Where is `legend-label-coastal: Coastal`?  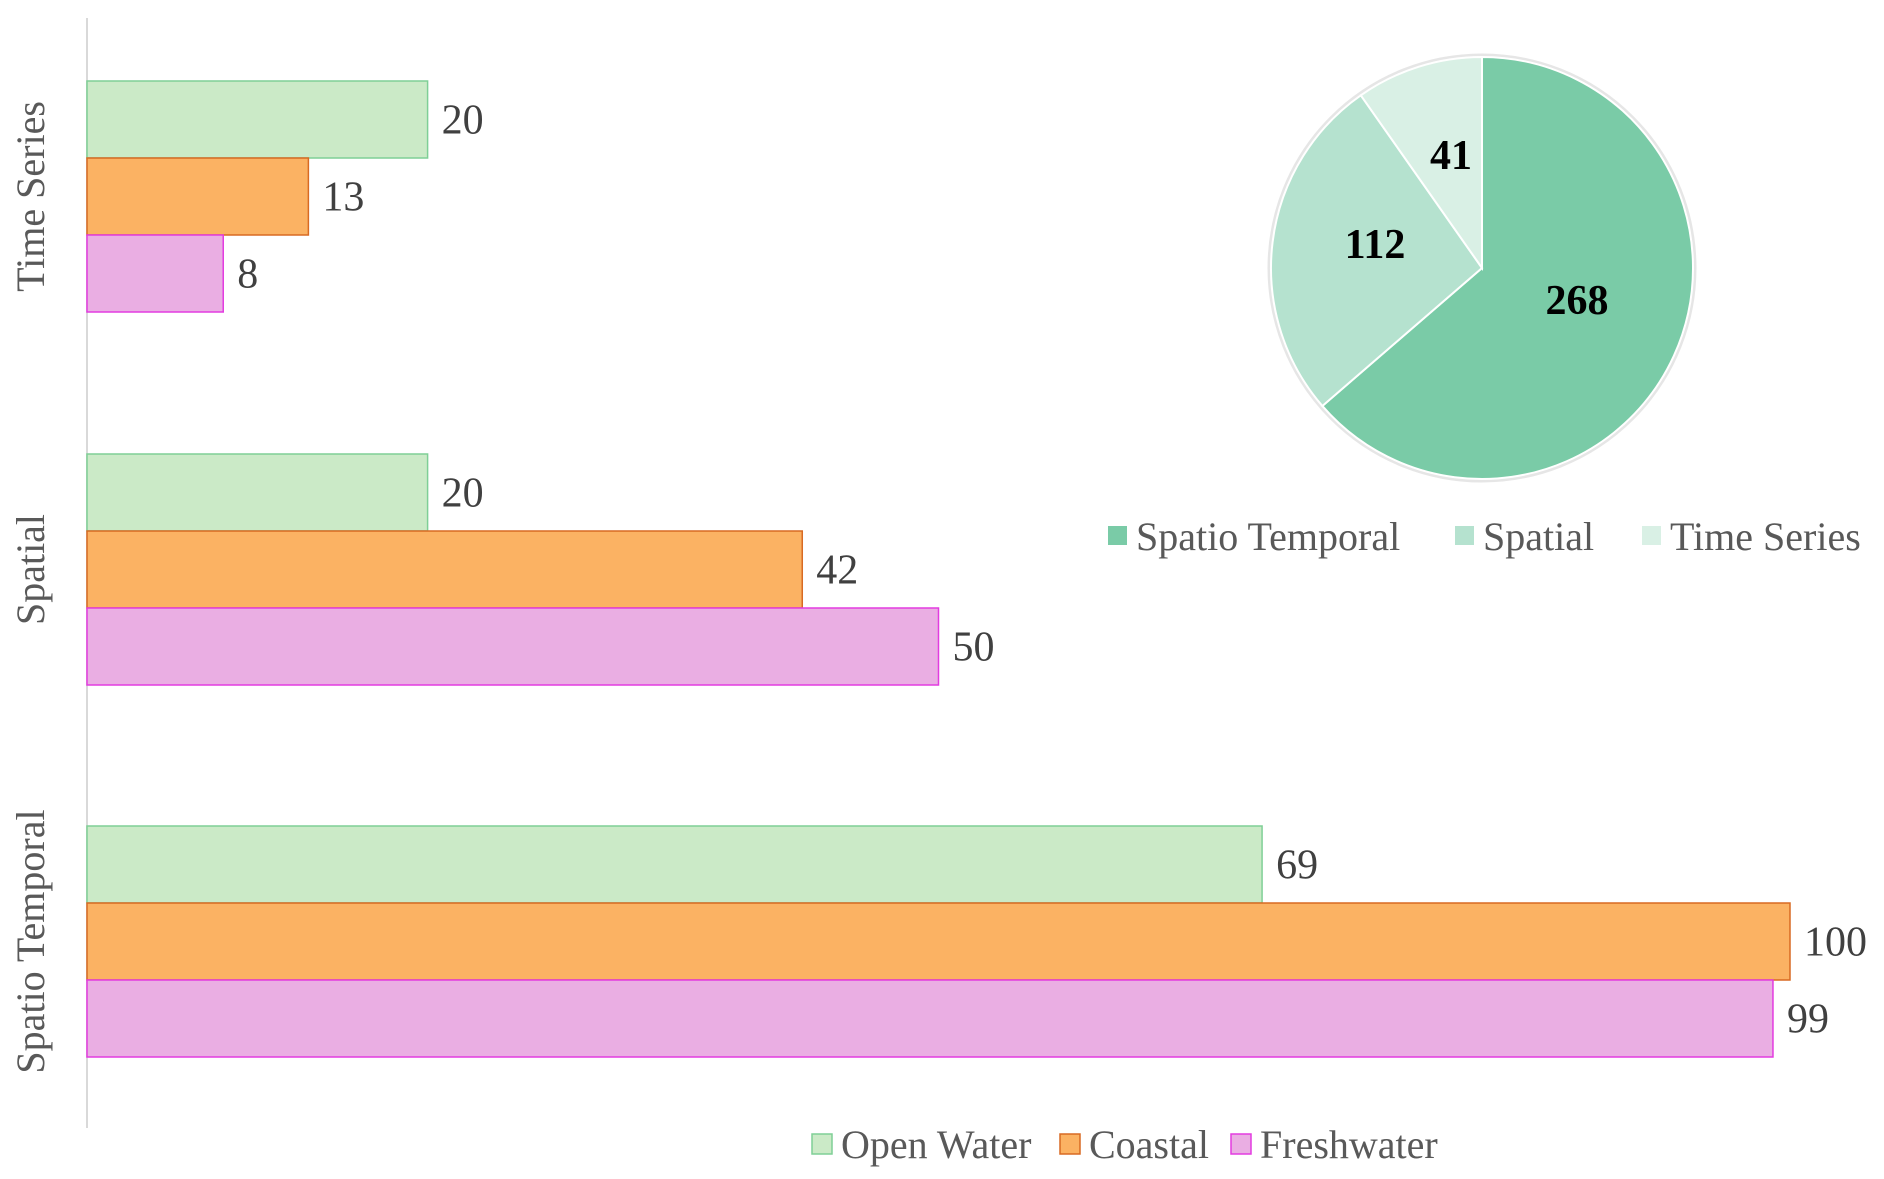
legend-label-coastal: Coastal is located at coordinates (1149, 1144).